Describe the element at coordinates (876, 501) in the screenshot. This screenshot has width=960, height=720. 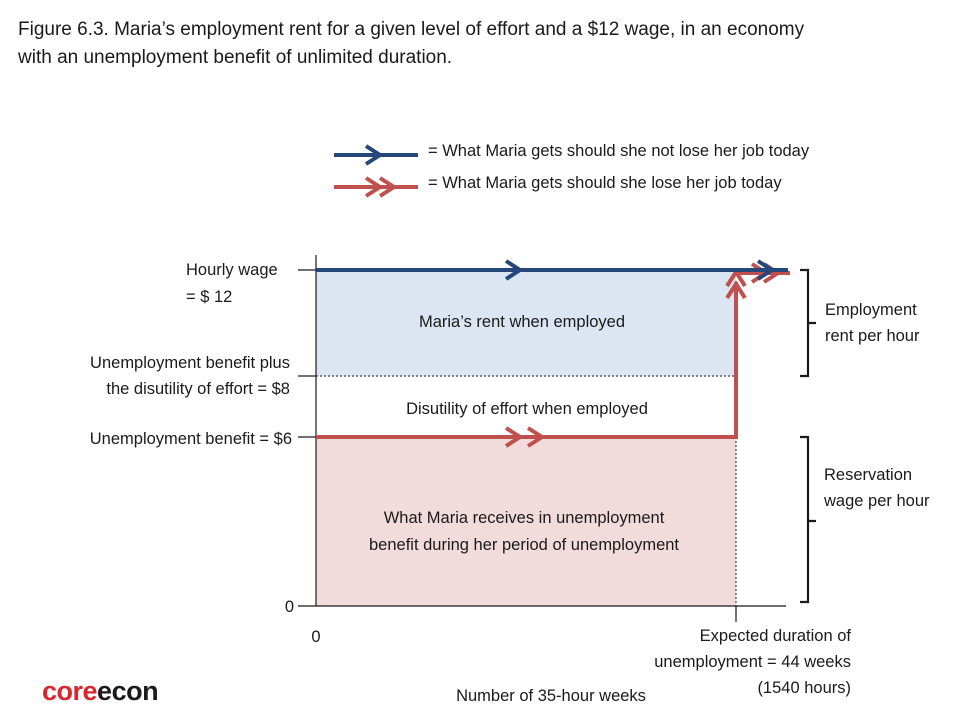
I see `reservation-wage-label-line-2: wage per hour` at that location.